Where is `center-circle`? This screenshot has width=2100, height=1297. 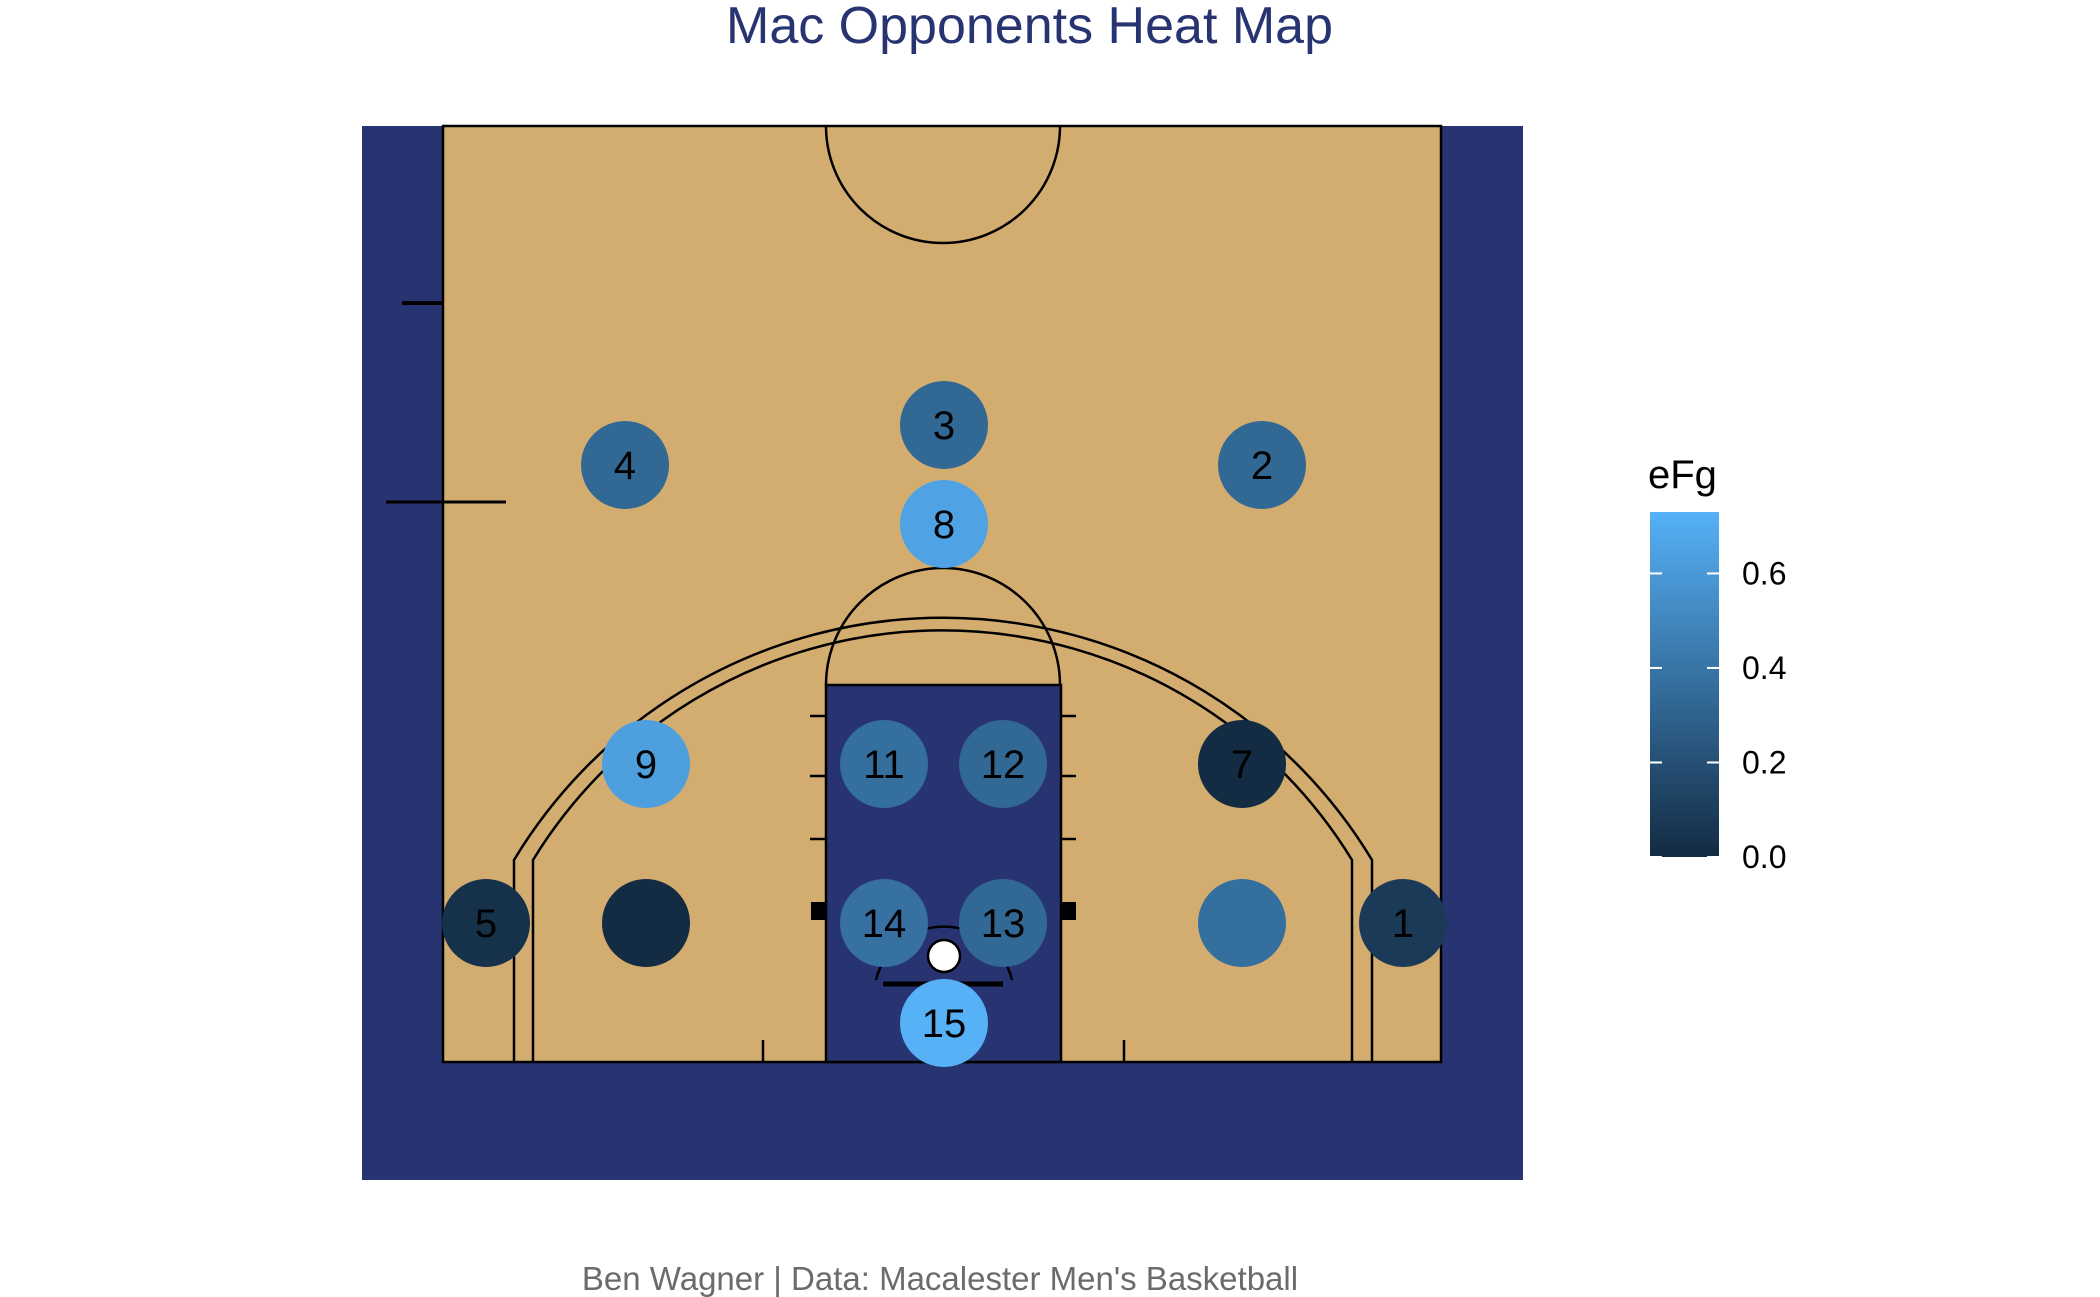 center-circle is located at coordinates (943, 185).